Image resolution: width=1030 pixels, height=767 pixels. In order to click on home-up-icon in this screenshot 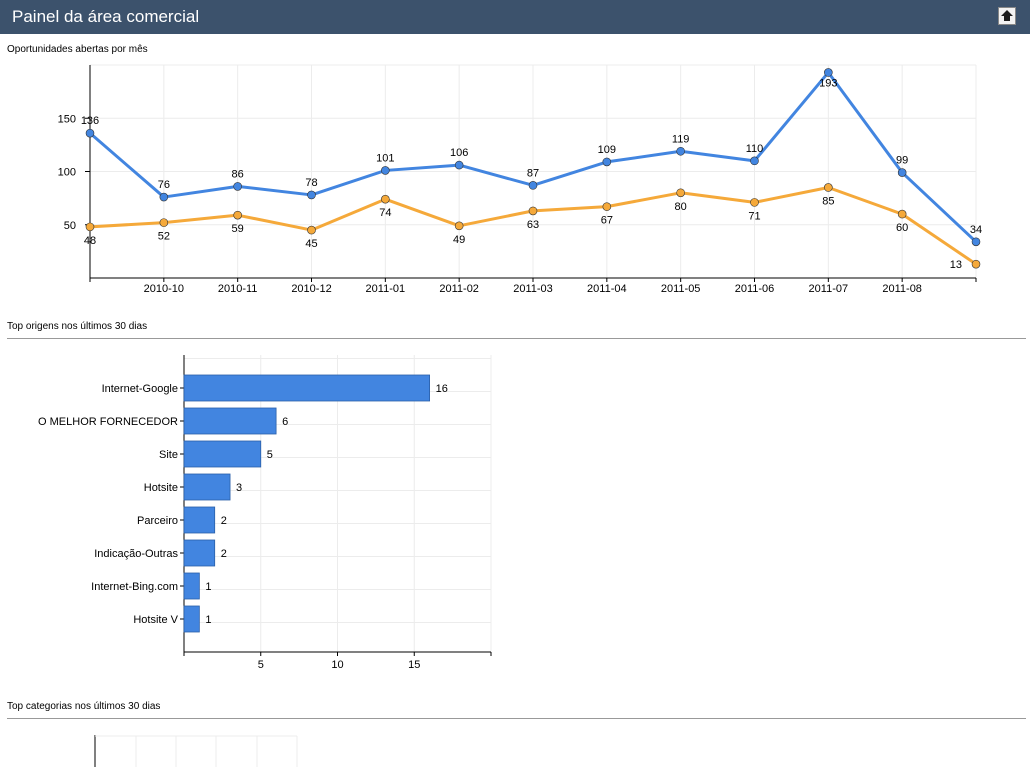, I will do `click(1007, 15)`.